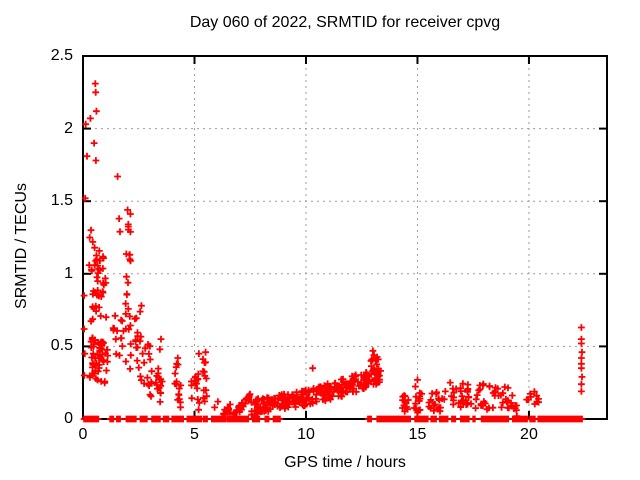 The image size is (640, 480). I want to click on x-tick-label: 15, so click(417, 434).